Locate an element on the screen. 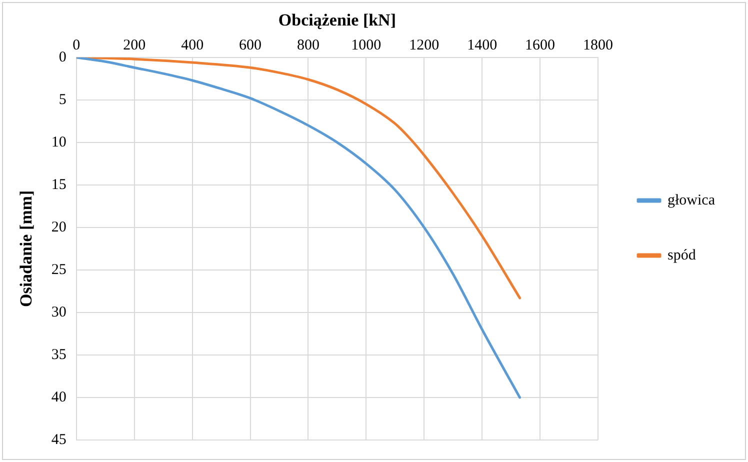  x-tick-label: 1000 is located at coordinates (366, 45).